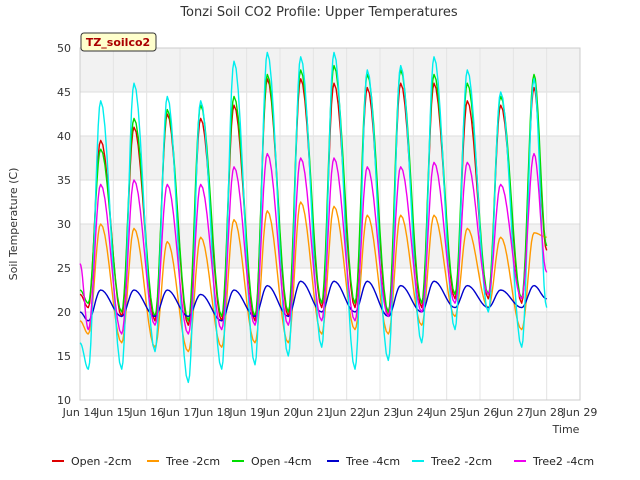 This screenshot has height=480, width=640. I want to click on x-tick-label: Jun 27, so click(513, 412).